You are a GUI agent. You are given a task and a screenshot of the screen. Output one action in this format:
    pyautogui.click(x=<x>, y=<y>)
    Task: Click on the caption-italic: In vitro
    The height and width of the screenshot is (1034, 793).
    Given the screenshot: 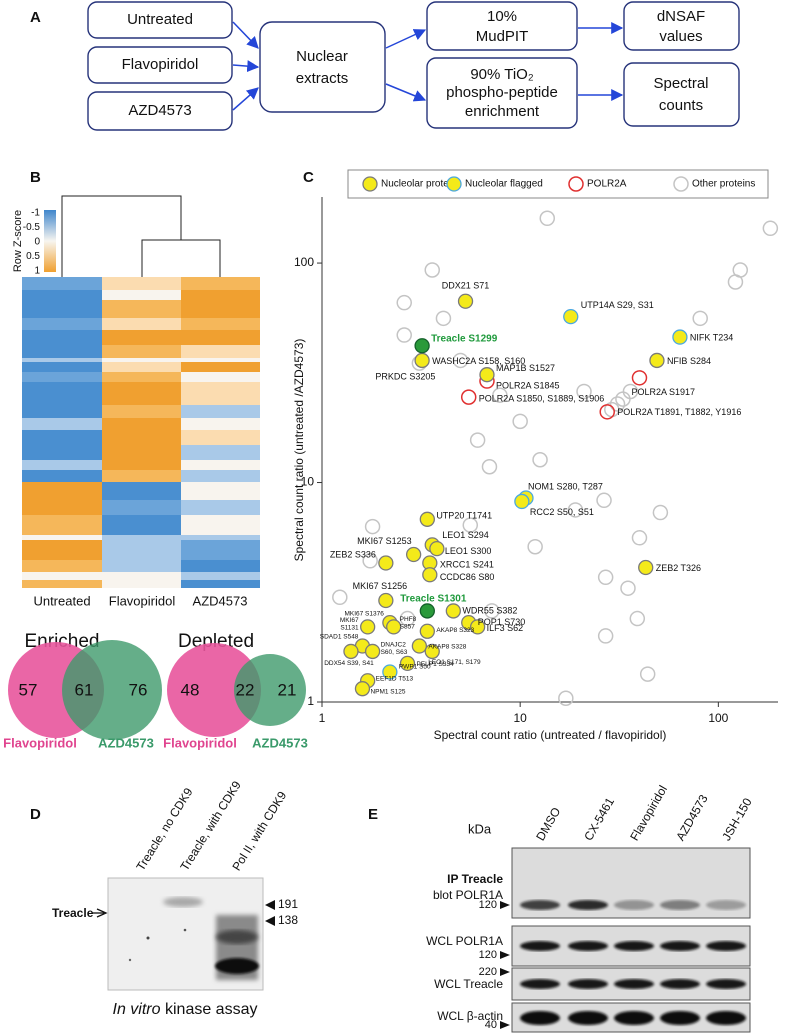 What is the action you would take?
    pyautogui.click(x=137, y=1009)
    